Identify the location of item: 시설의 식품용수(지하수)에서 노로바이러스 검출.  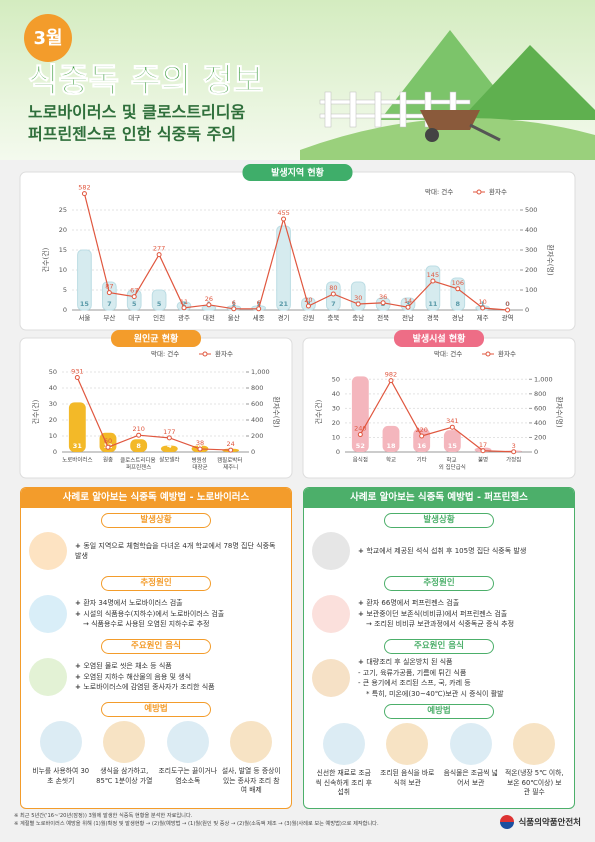
(149, 614).